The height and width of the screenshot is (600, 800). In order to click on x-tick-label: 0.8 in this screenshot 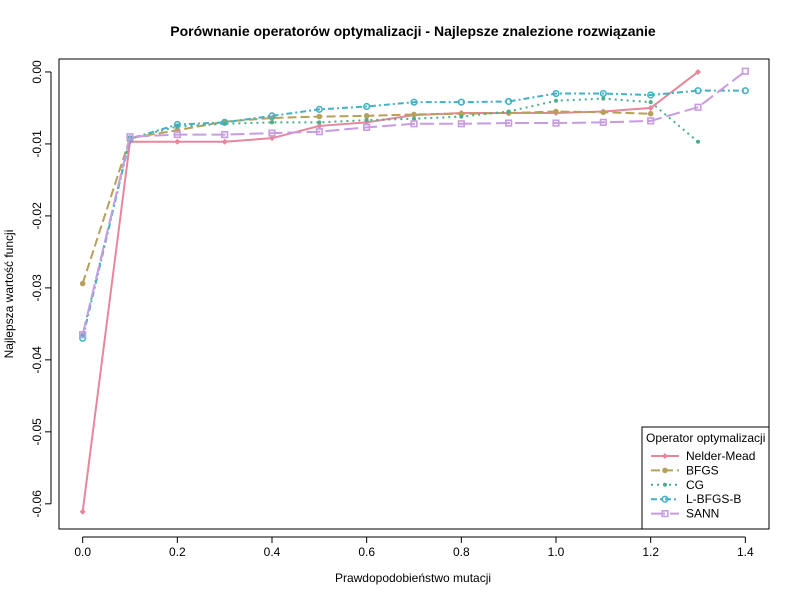, I will do `click(461, 552)`.